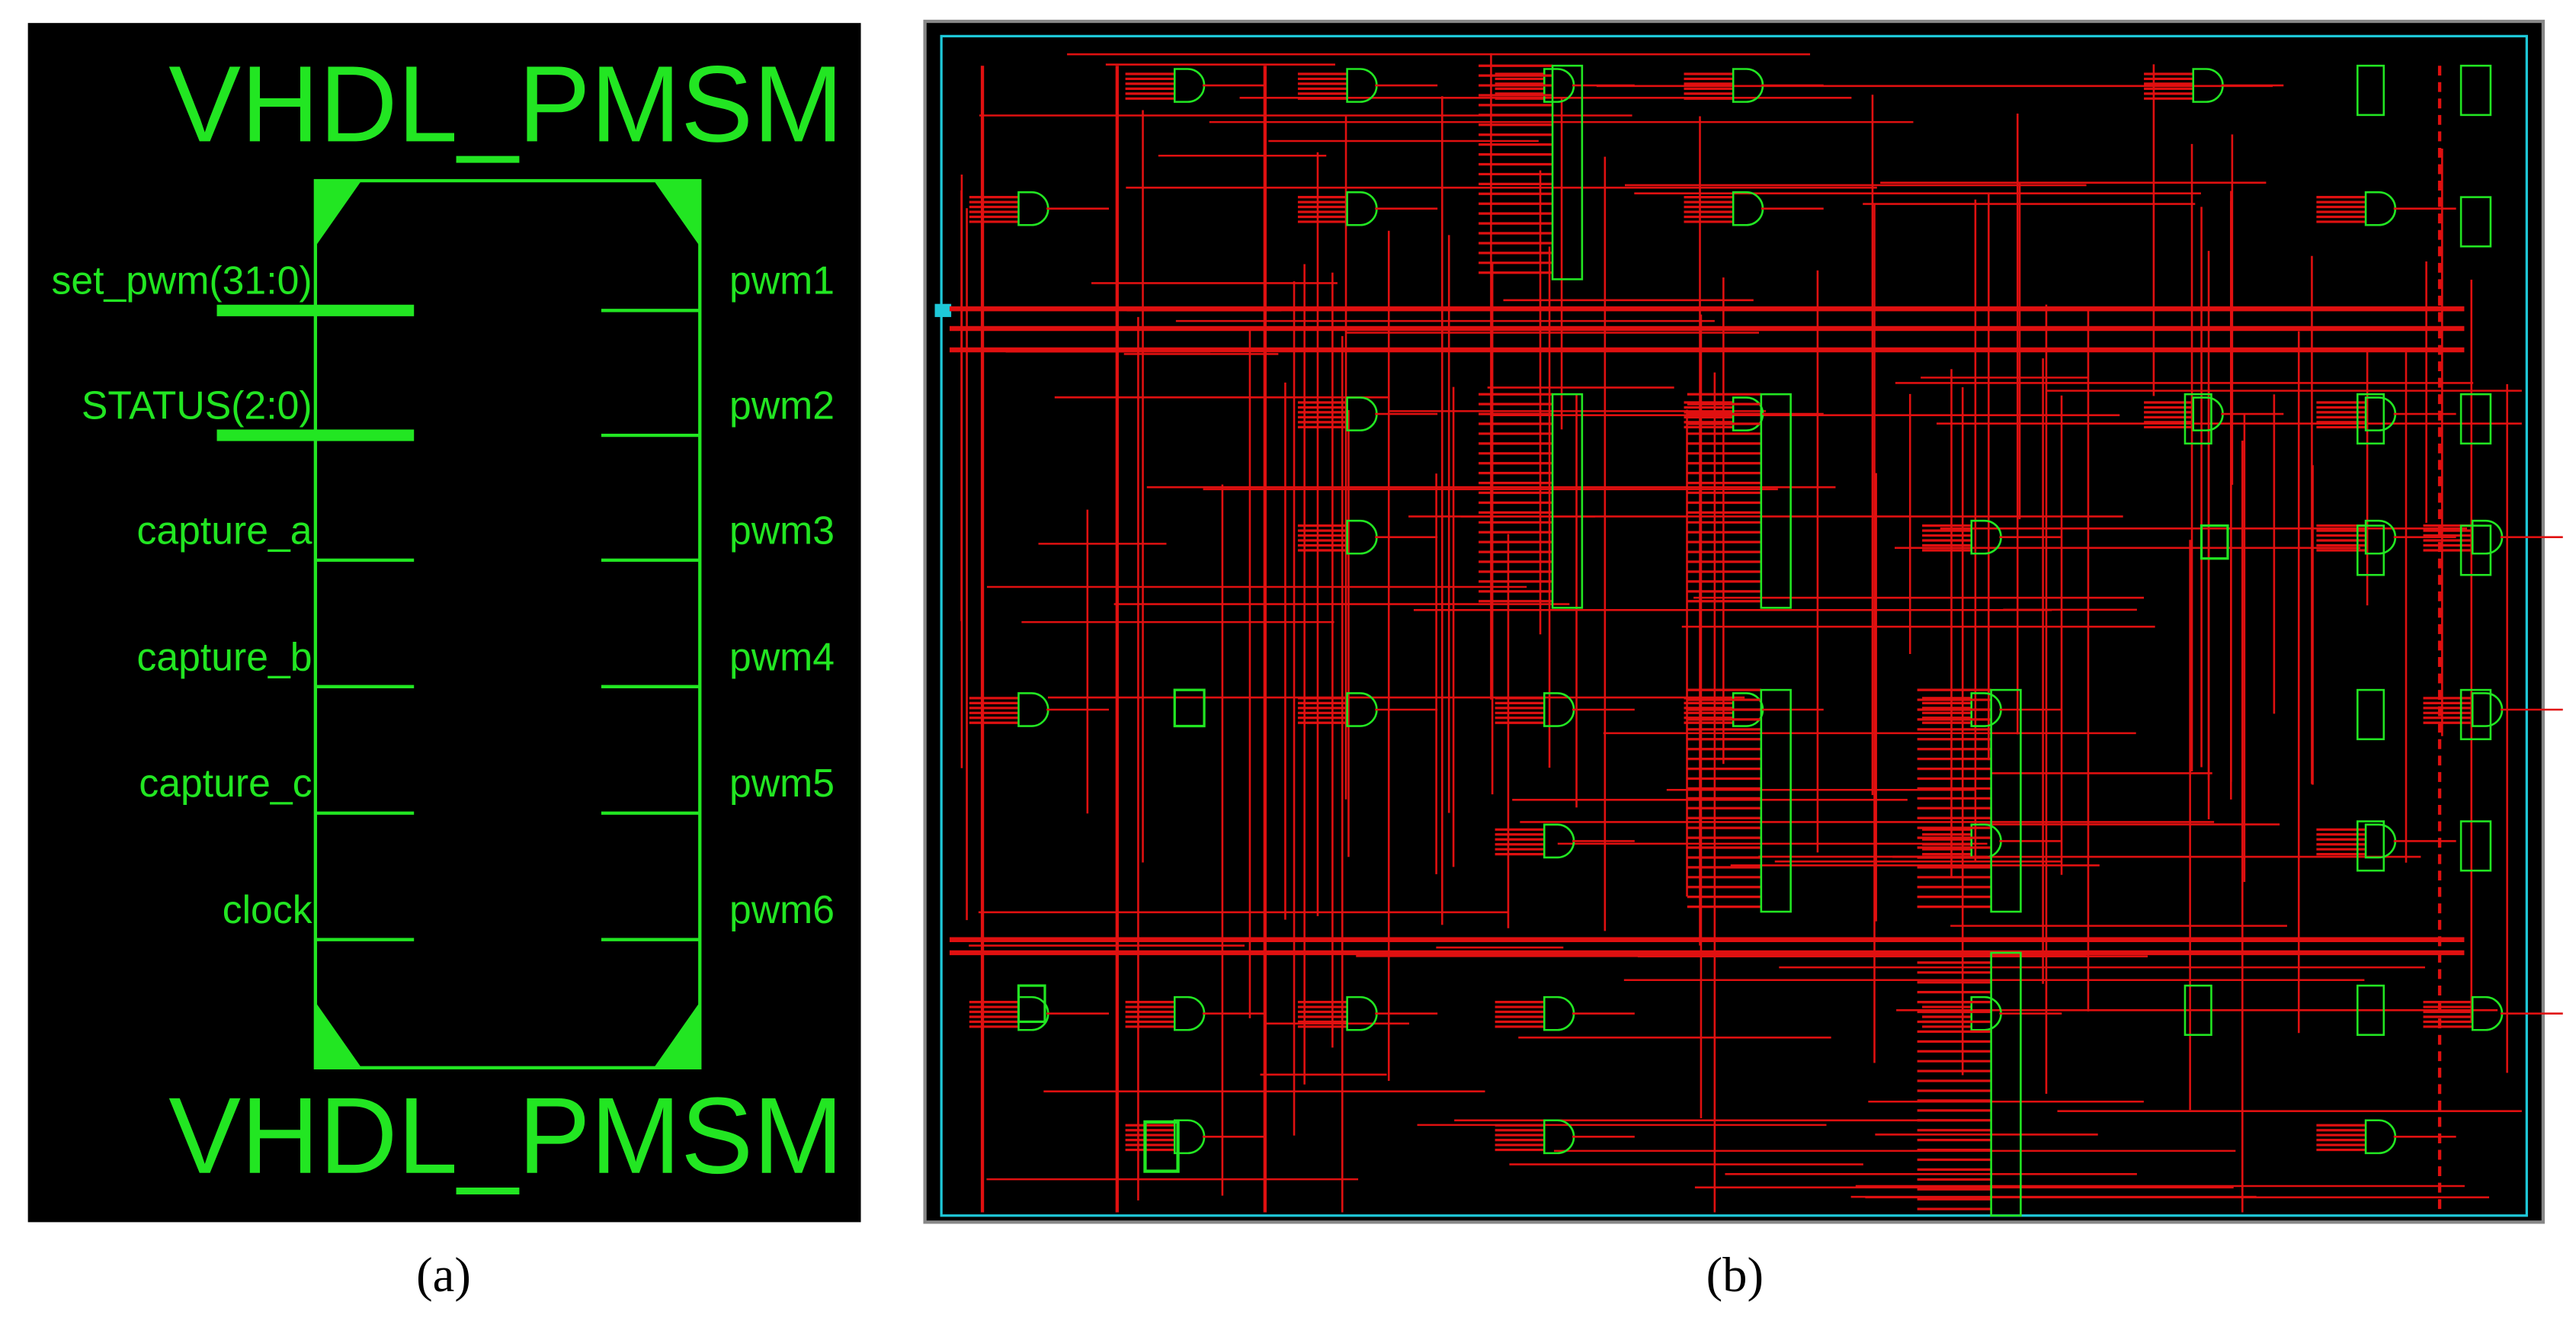 Image resolution: width=2576 pixels, height=1324 pixels. Describe the element at coordinates (225, 783) in the screenshot. I see `input-label: capture_c` at that location.